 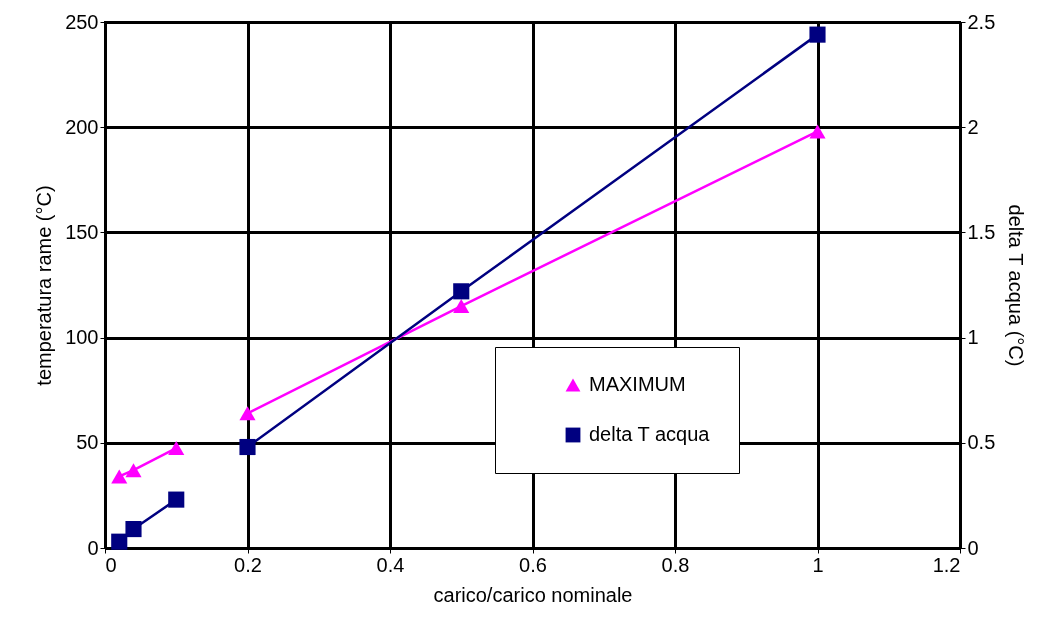 I want to click on y-tick-label: 150, so click(x=82, y=231).